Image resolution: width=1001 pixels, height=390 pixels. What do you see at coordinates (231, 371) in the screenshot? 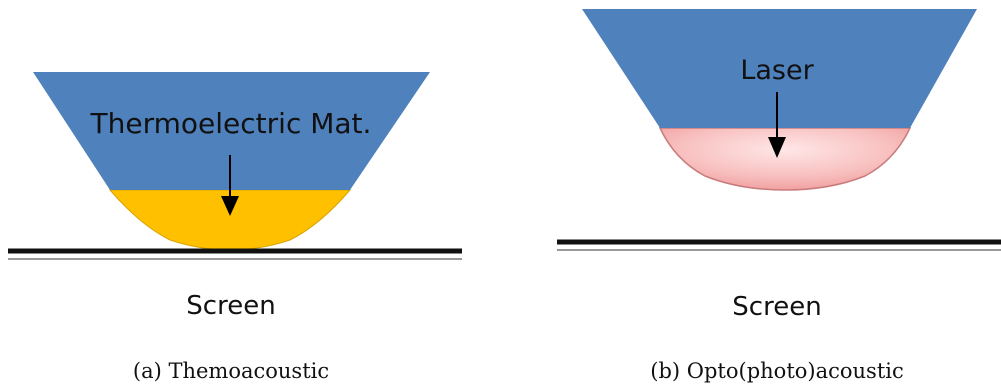
I see `caption-a: (a) Themoacoustic` at bounding box center [231, 371].